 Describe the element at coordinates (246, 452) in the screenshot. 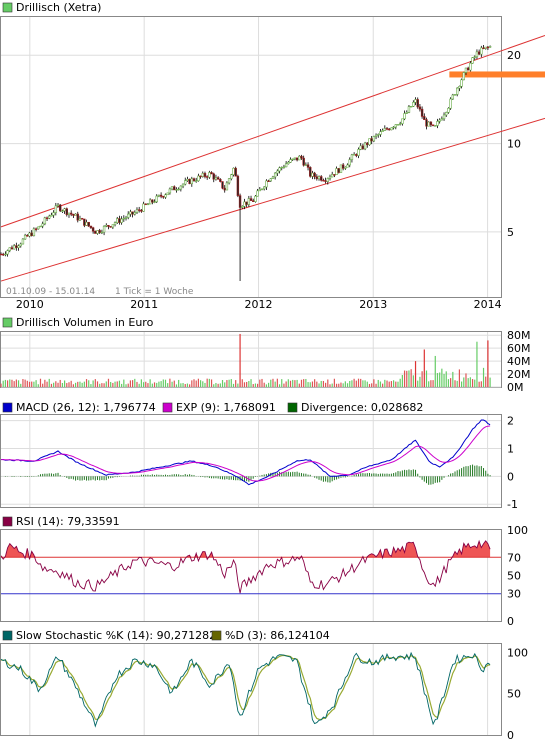

I see `macd-line` at that location.